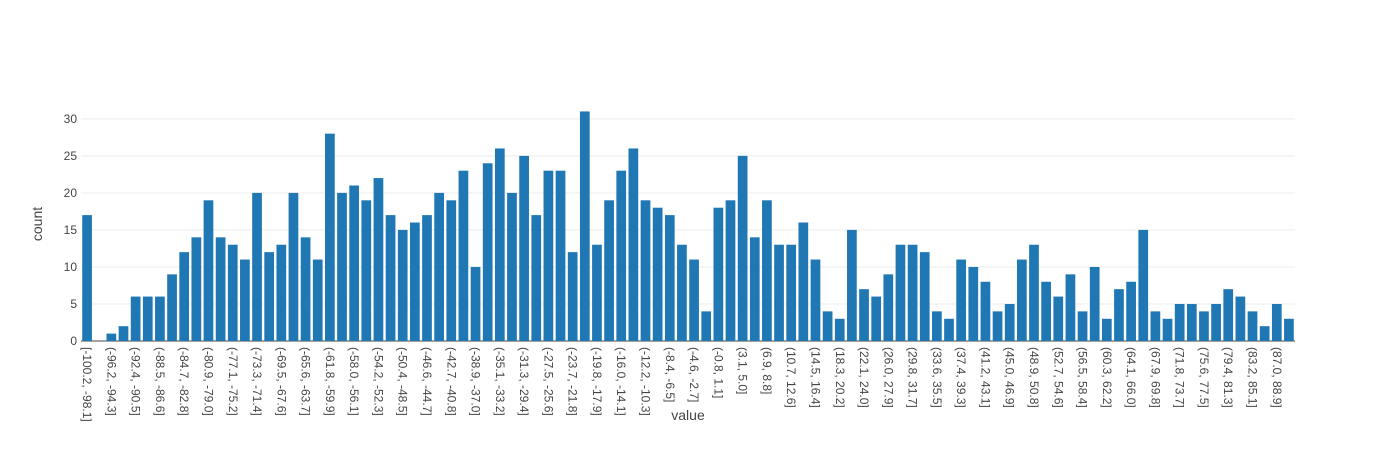 This screenshot has width=1376, height=450. Describe the element at coordinates (937, 377) in the screenshot. I see `x-tick-label: (33.6, 35.5]` at that location.